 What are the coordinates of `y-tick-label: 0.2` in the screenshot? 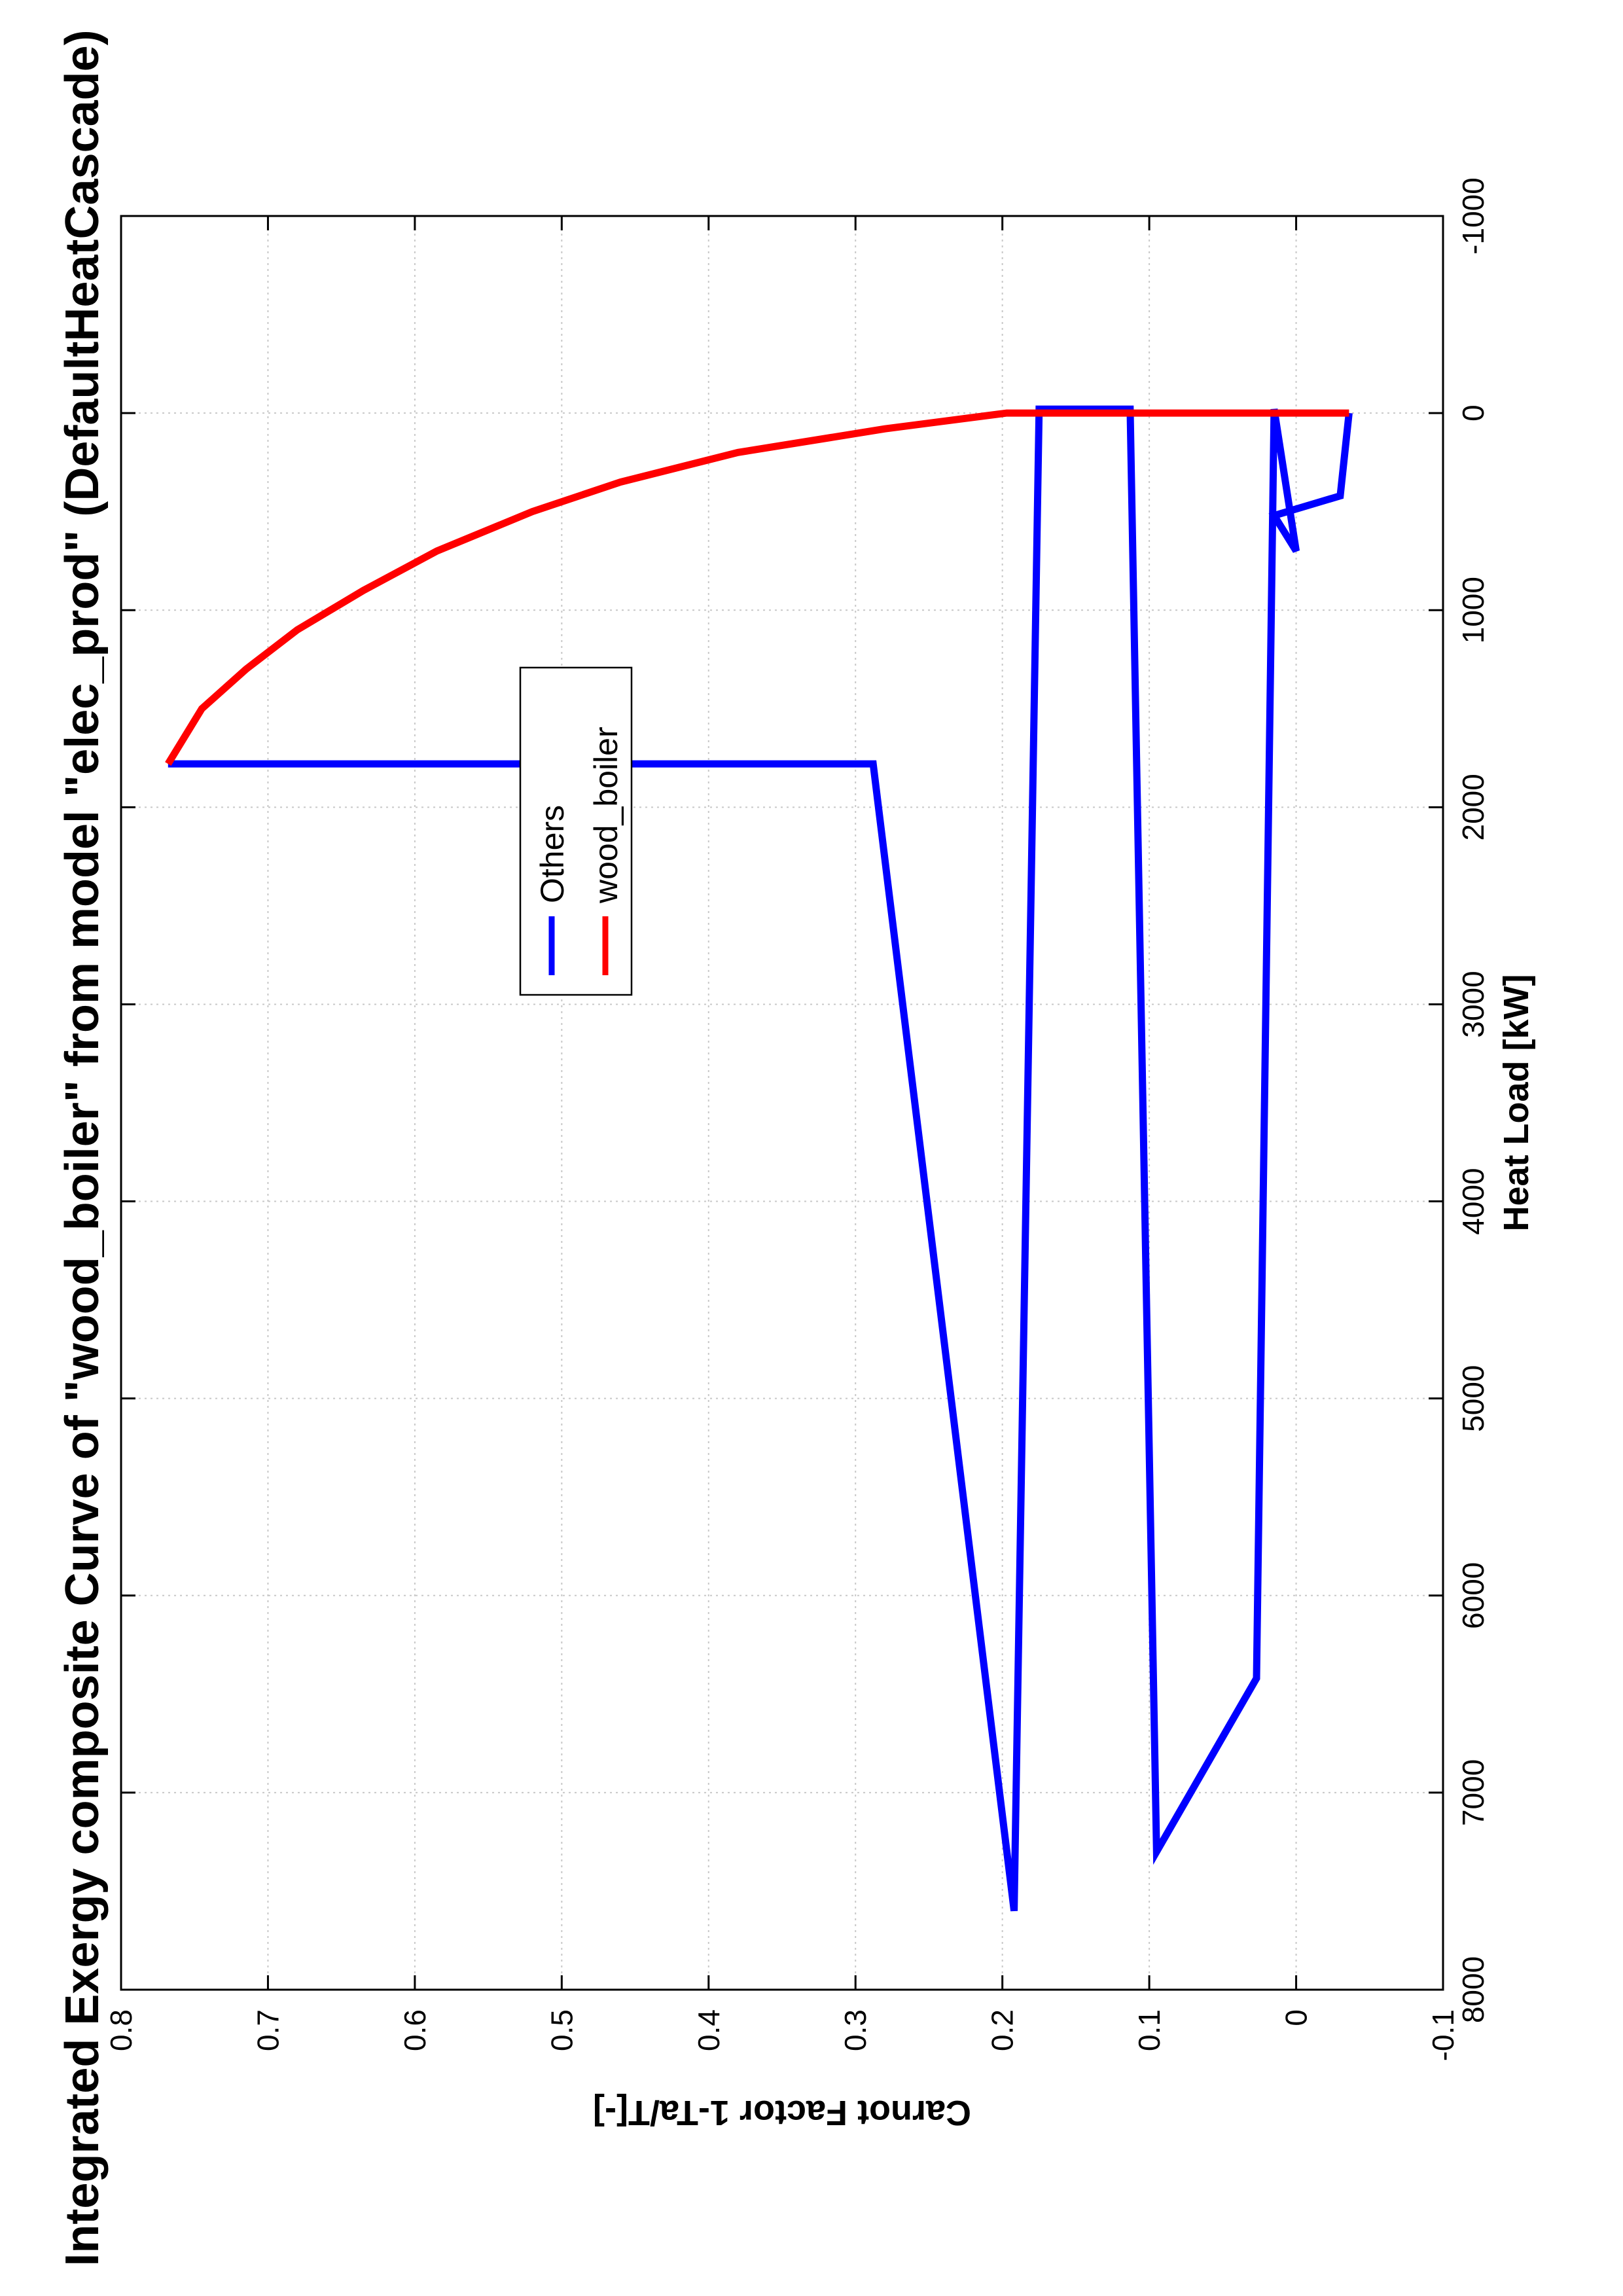 It's located at (1003, 2030).